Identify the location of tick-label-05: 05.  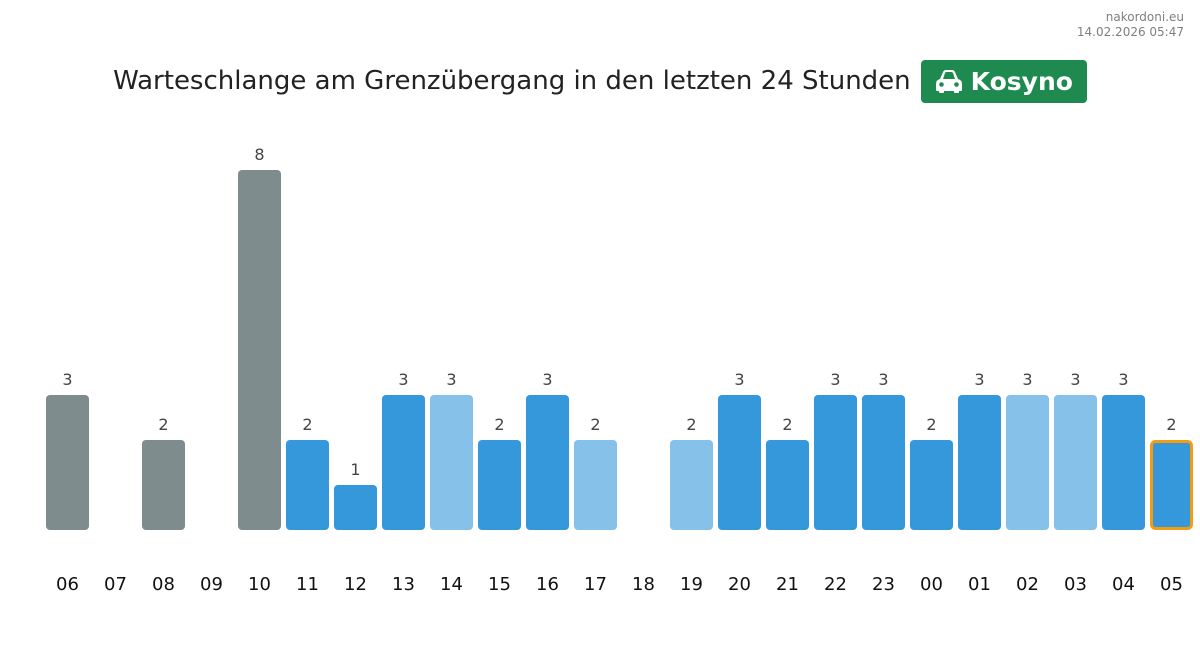
(1171, 584).